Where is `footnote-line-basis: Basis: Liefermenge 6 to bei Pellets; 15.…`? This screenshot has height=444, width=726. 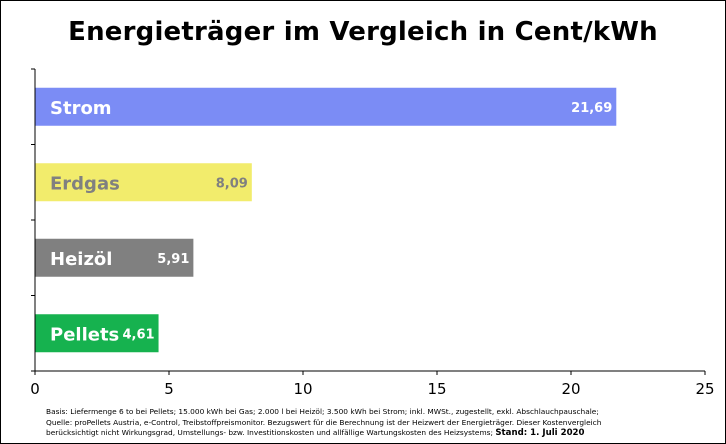 footnote-line-basis: Basis: Liefermenge 6 to bei Pellets; 15.… is located at coordinates (322, 411).